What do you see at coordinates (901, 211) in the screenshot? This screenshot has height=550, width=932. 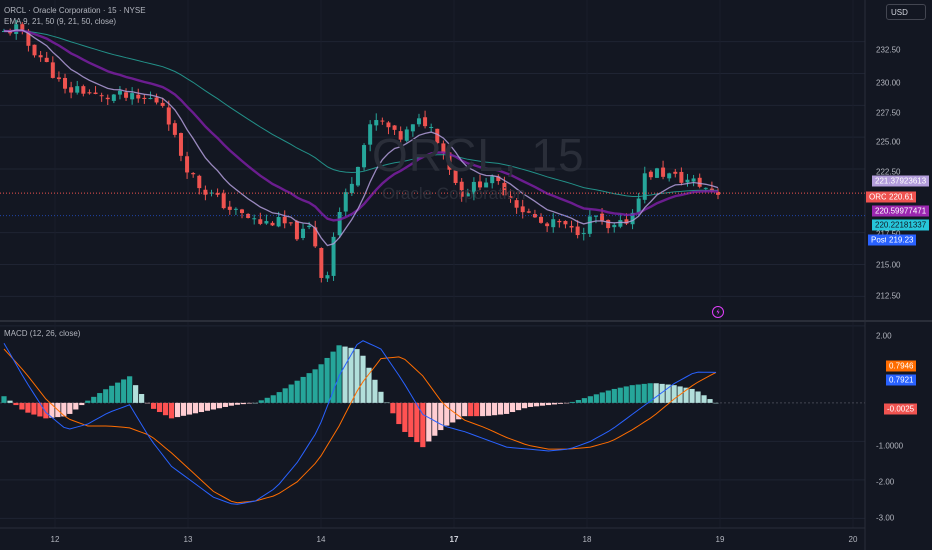 I see `ema21-price-tag: 220.59977471` at bounding box center [901, 211].